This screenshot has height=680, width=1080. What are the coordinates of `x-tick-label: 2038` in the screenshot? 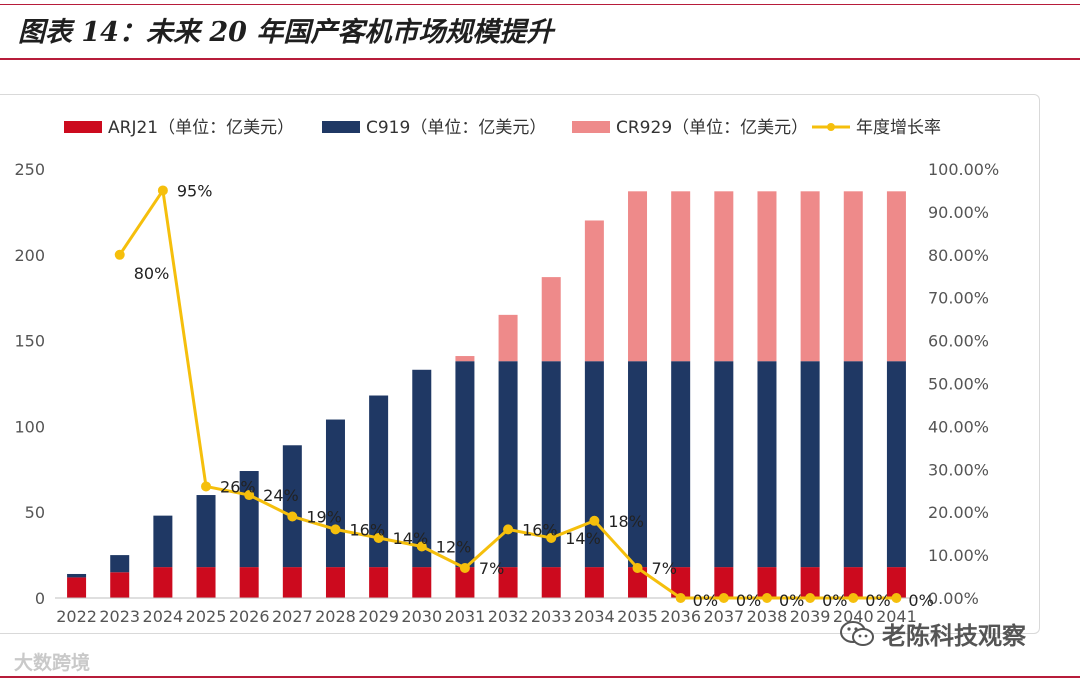 It's located at (767, 616).